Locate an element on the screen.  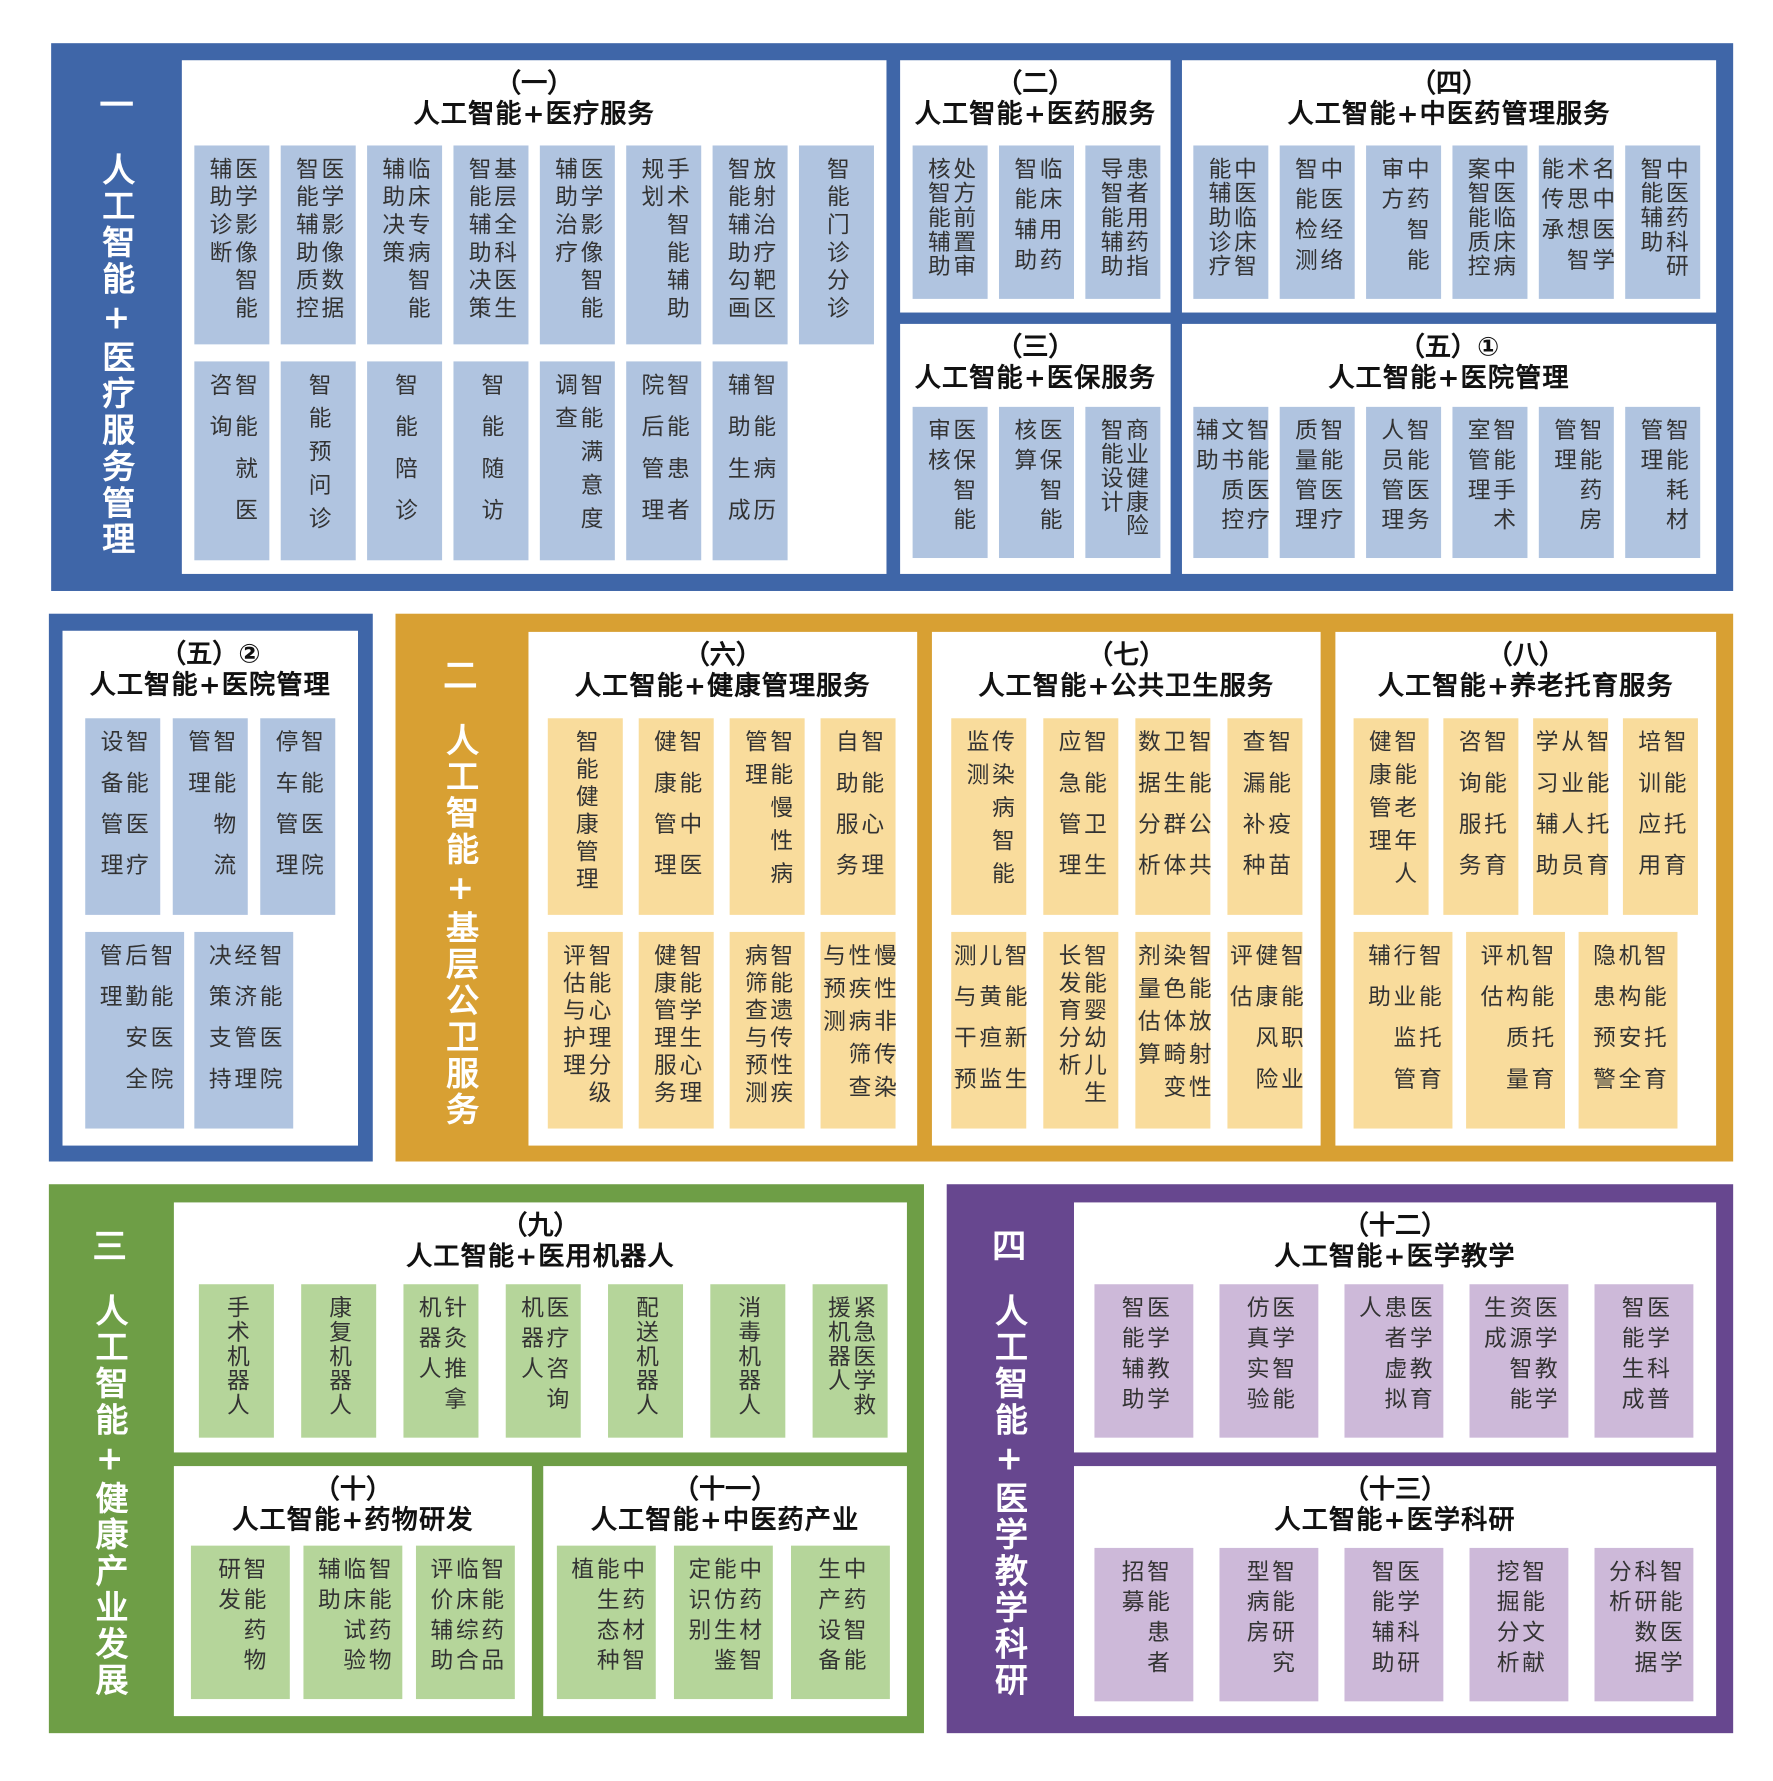
function-cell: 智能医疗 设备管理 is located at coordinates (123, 816).